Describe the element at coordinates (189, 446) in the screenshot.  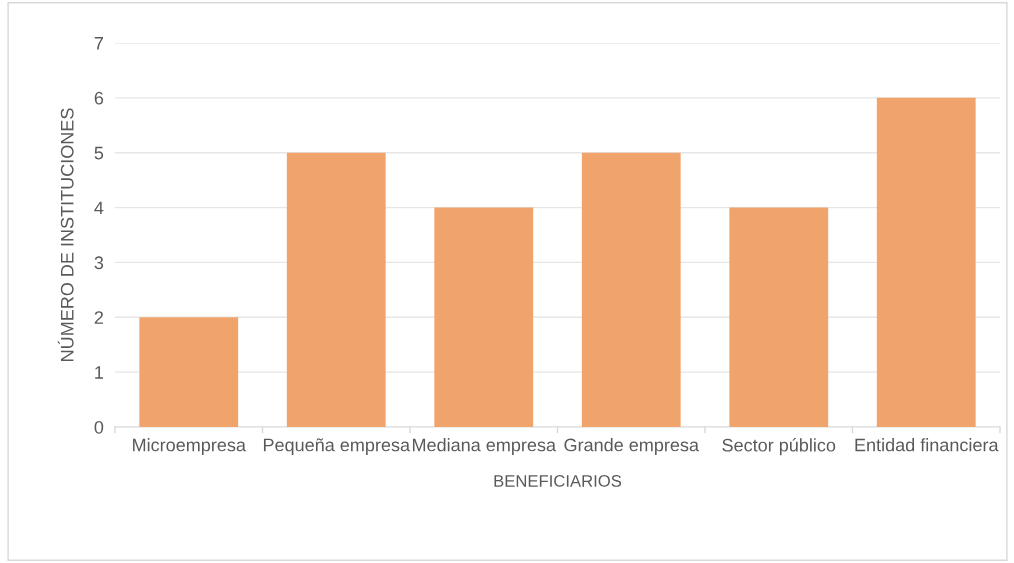
I see `x-tick-label: Microempresa` at that location.